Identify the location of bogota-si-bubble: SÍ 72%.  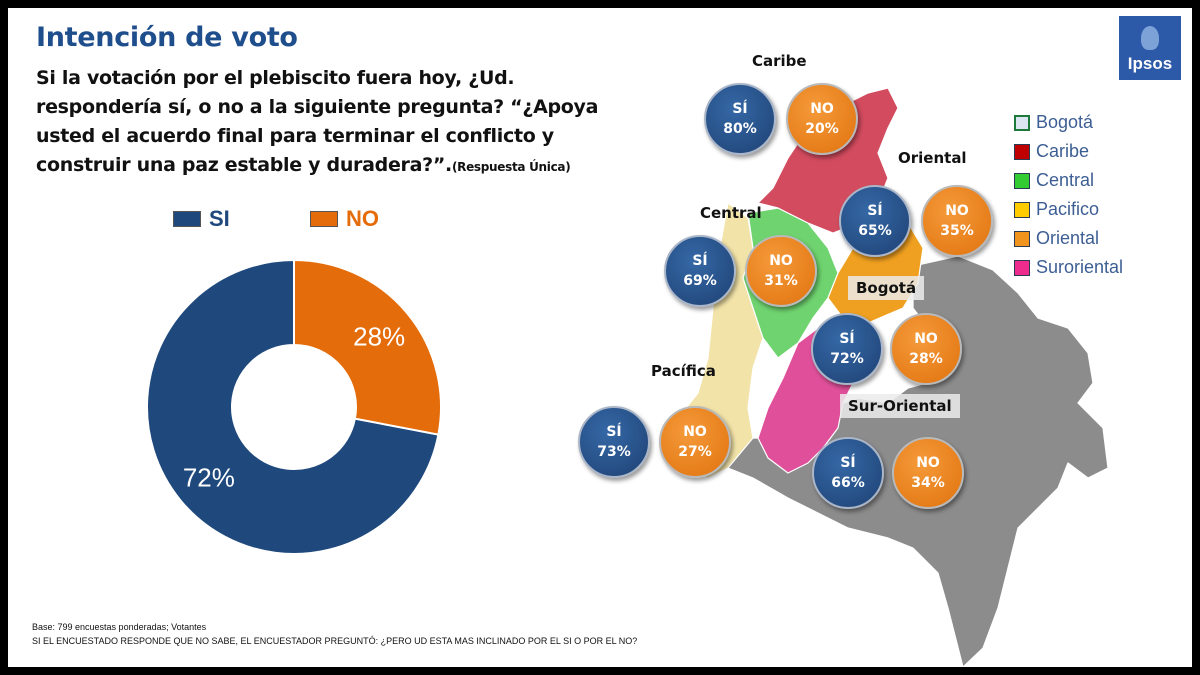
(847, 349).